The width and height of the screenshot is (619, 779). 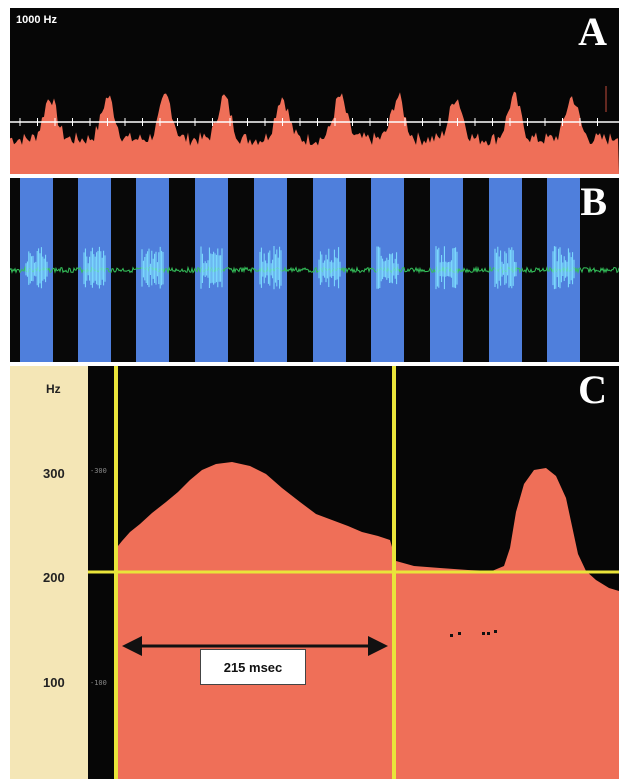 I want to click on panel-b-baseline-waveform, so click(x=314, y=270).